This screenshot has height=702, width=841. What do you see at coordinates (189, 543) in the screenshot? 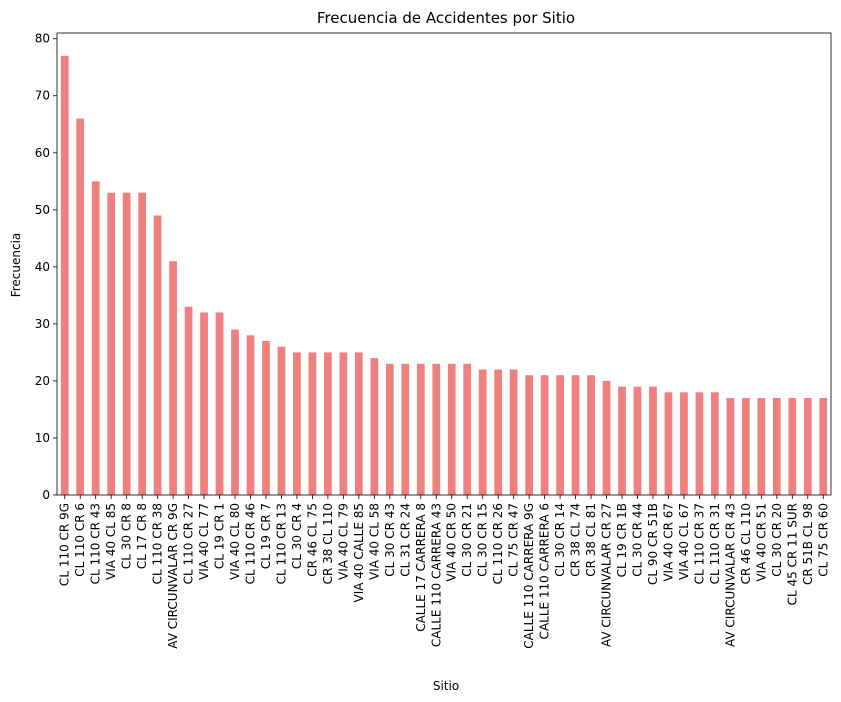
I see `x-tick-label: CL 110 CR 27` at bounding box center [189, 543].